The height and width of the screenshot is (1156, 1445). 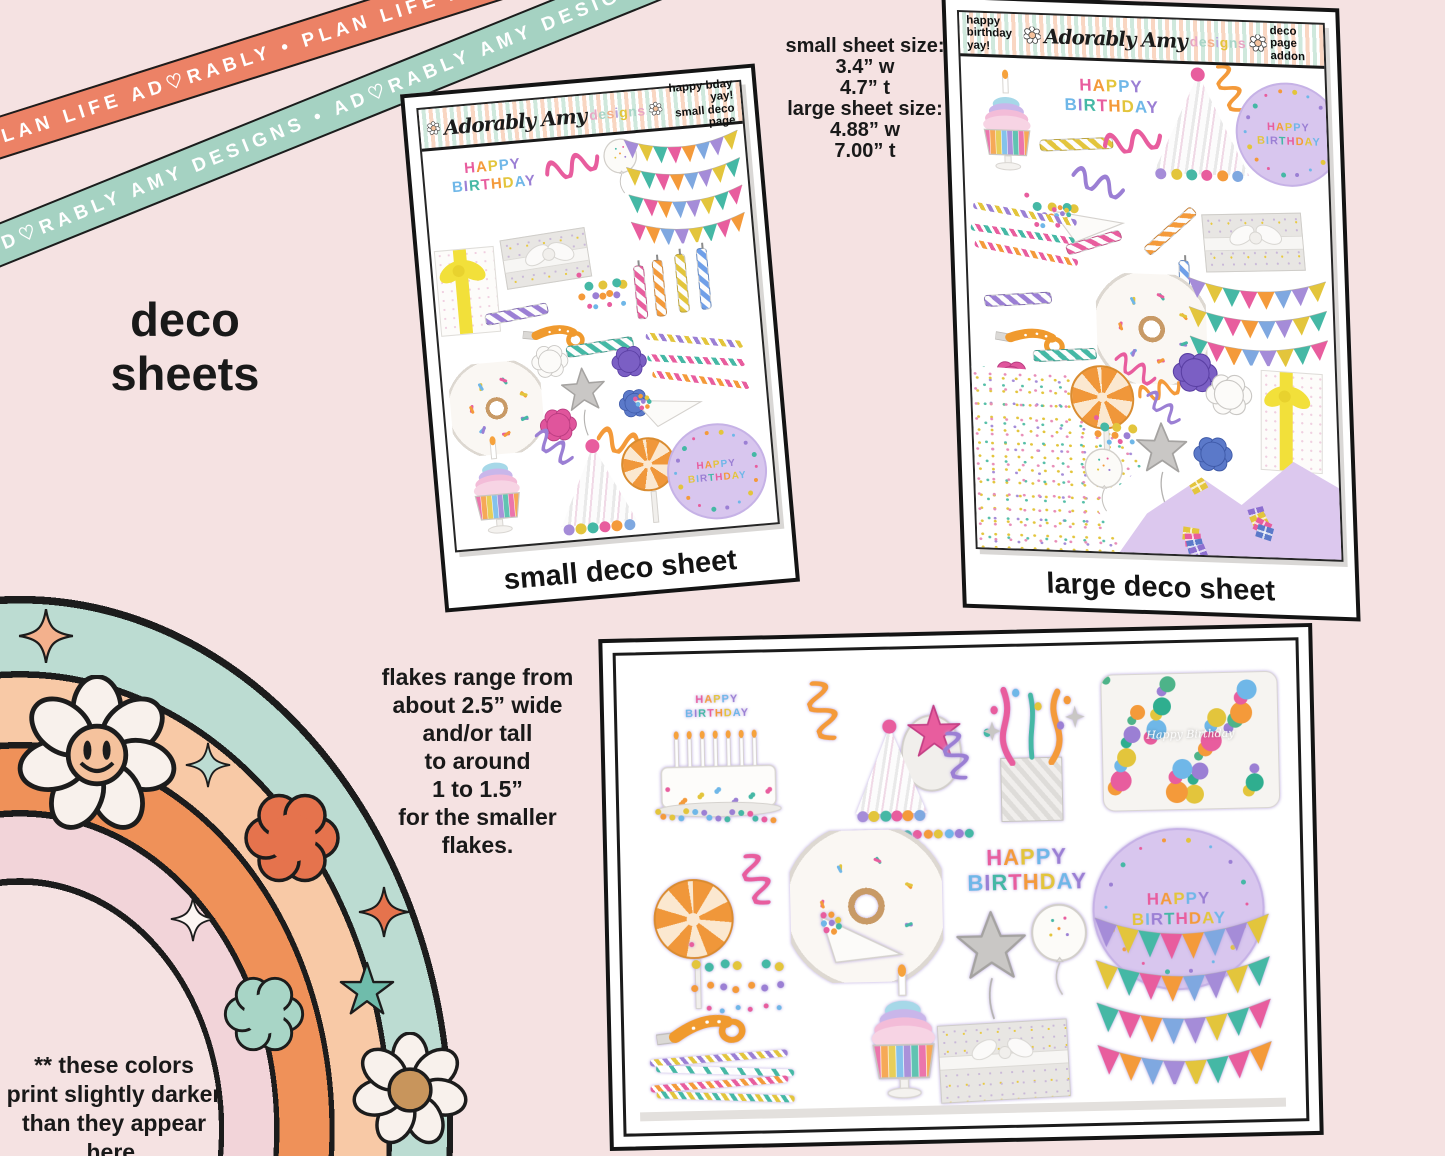 I want to click on note-line: than they appear here., so click(x=114, y=1133).